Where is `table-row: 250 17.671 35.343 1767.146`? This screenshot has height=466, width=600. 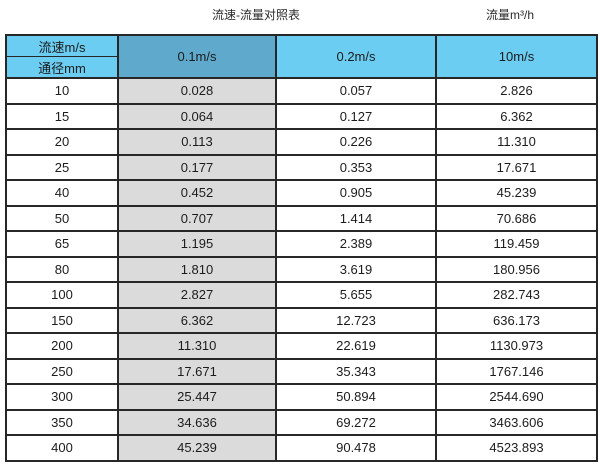
table-row: 250 17.671 35.343 1767.146 is located at coordinates (301, 371).